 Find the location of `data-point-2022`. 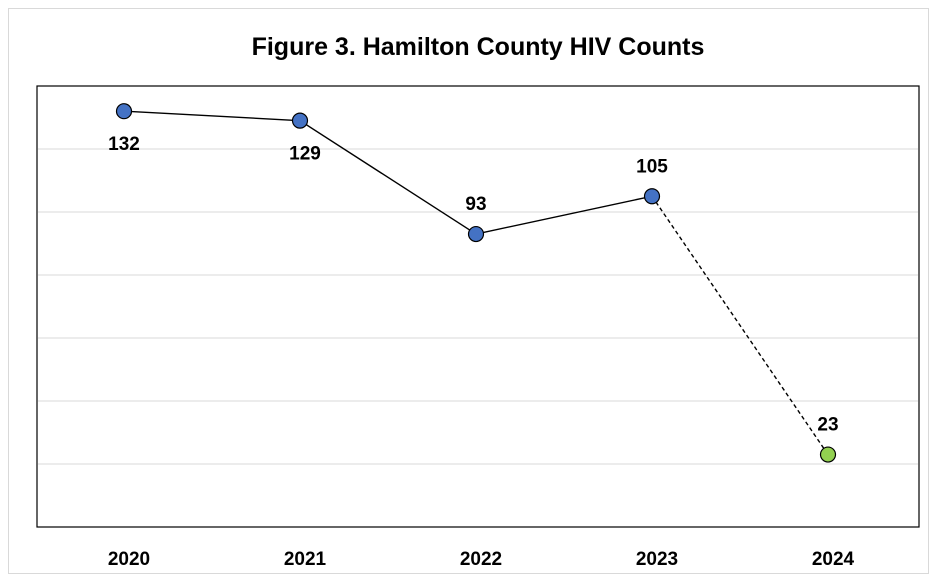

data-point-2022 is located at coordinates (476, 234).